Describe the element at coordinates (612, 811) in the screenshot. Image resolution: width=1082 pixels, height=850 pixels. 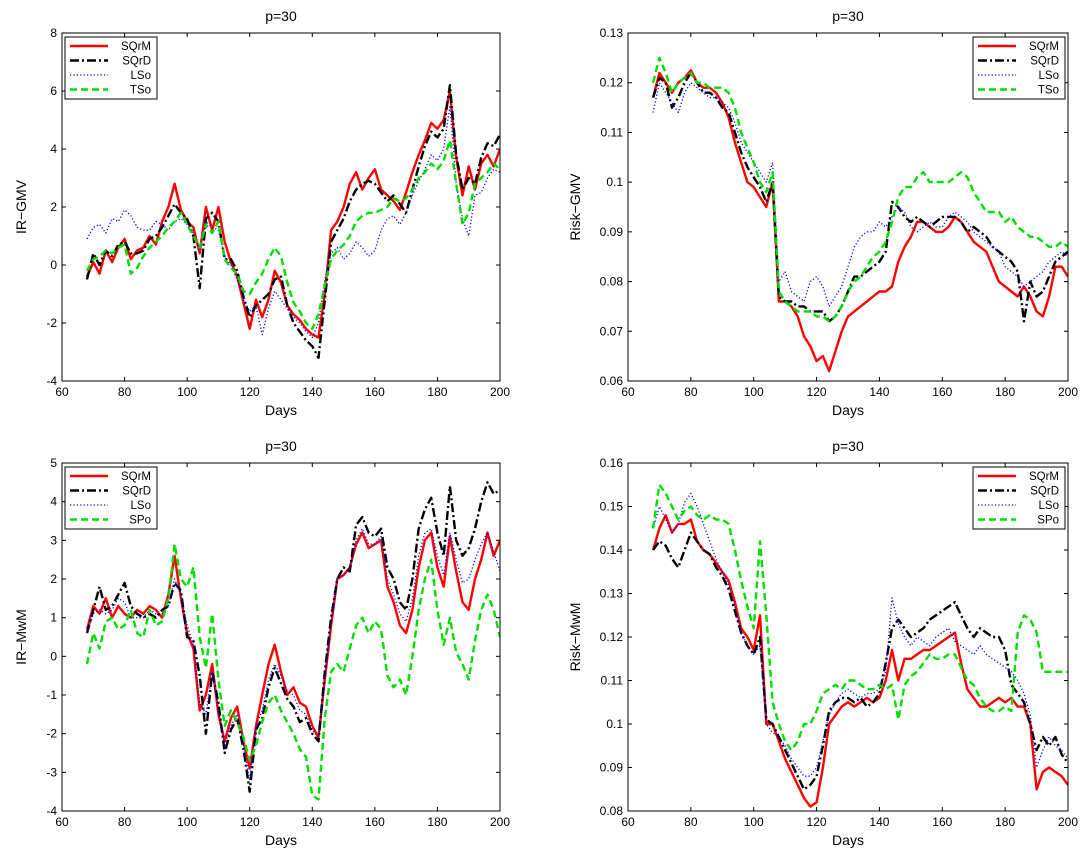
I see `y-tick-label: 0.08` at that location.